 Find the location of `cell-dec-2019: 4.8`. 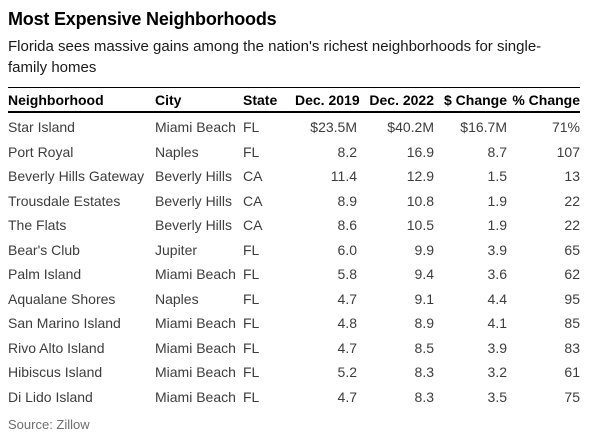

cell-dec-2019: 4.8 is located at coordinates (347, 323).